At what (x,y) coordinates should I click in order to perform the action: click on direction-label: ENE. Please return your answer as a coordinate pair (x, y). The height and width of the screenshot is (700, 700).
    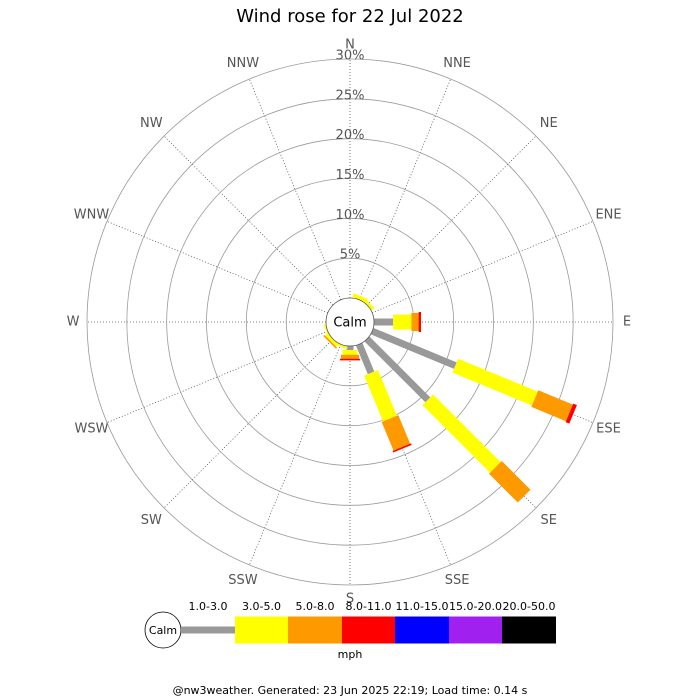
    Looking at the image, I should click on (608, 214).